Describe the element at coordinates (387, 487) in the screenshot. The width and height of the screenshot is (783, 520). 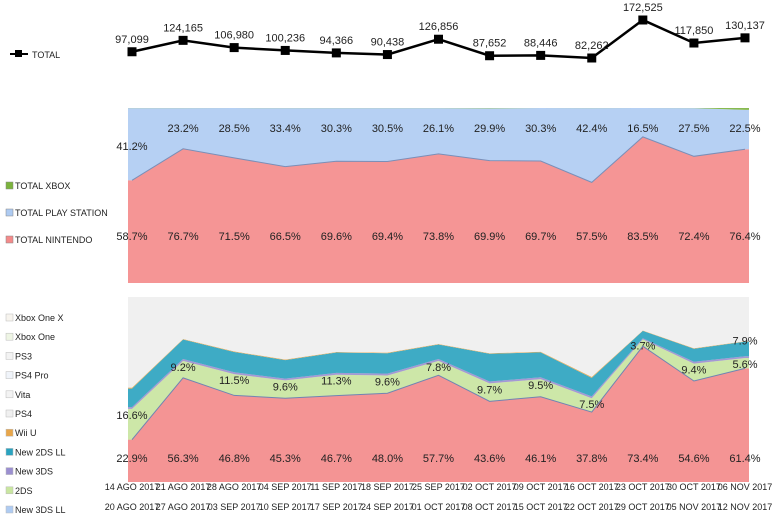
I see `x-tick-start-5: 18 SEP 2017` at that location.